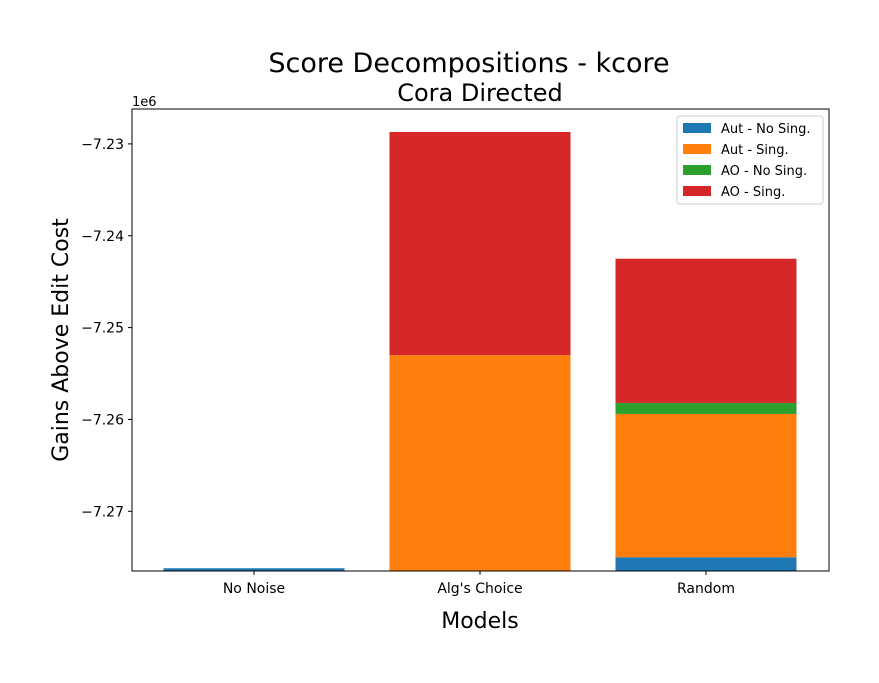  I want to click on bar-aut-sing--2, so click(706, 485).